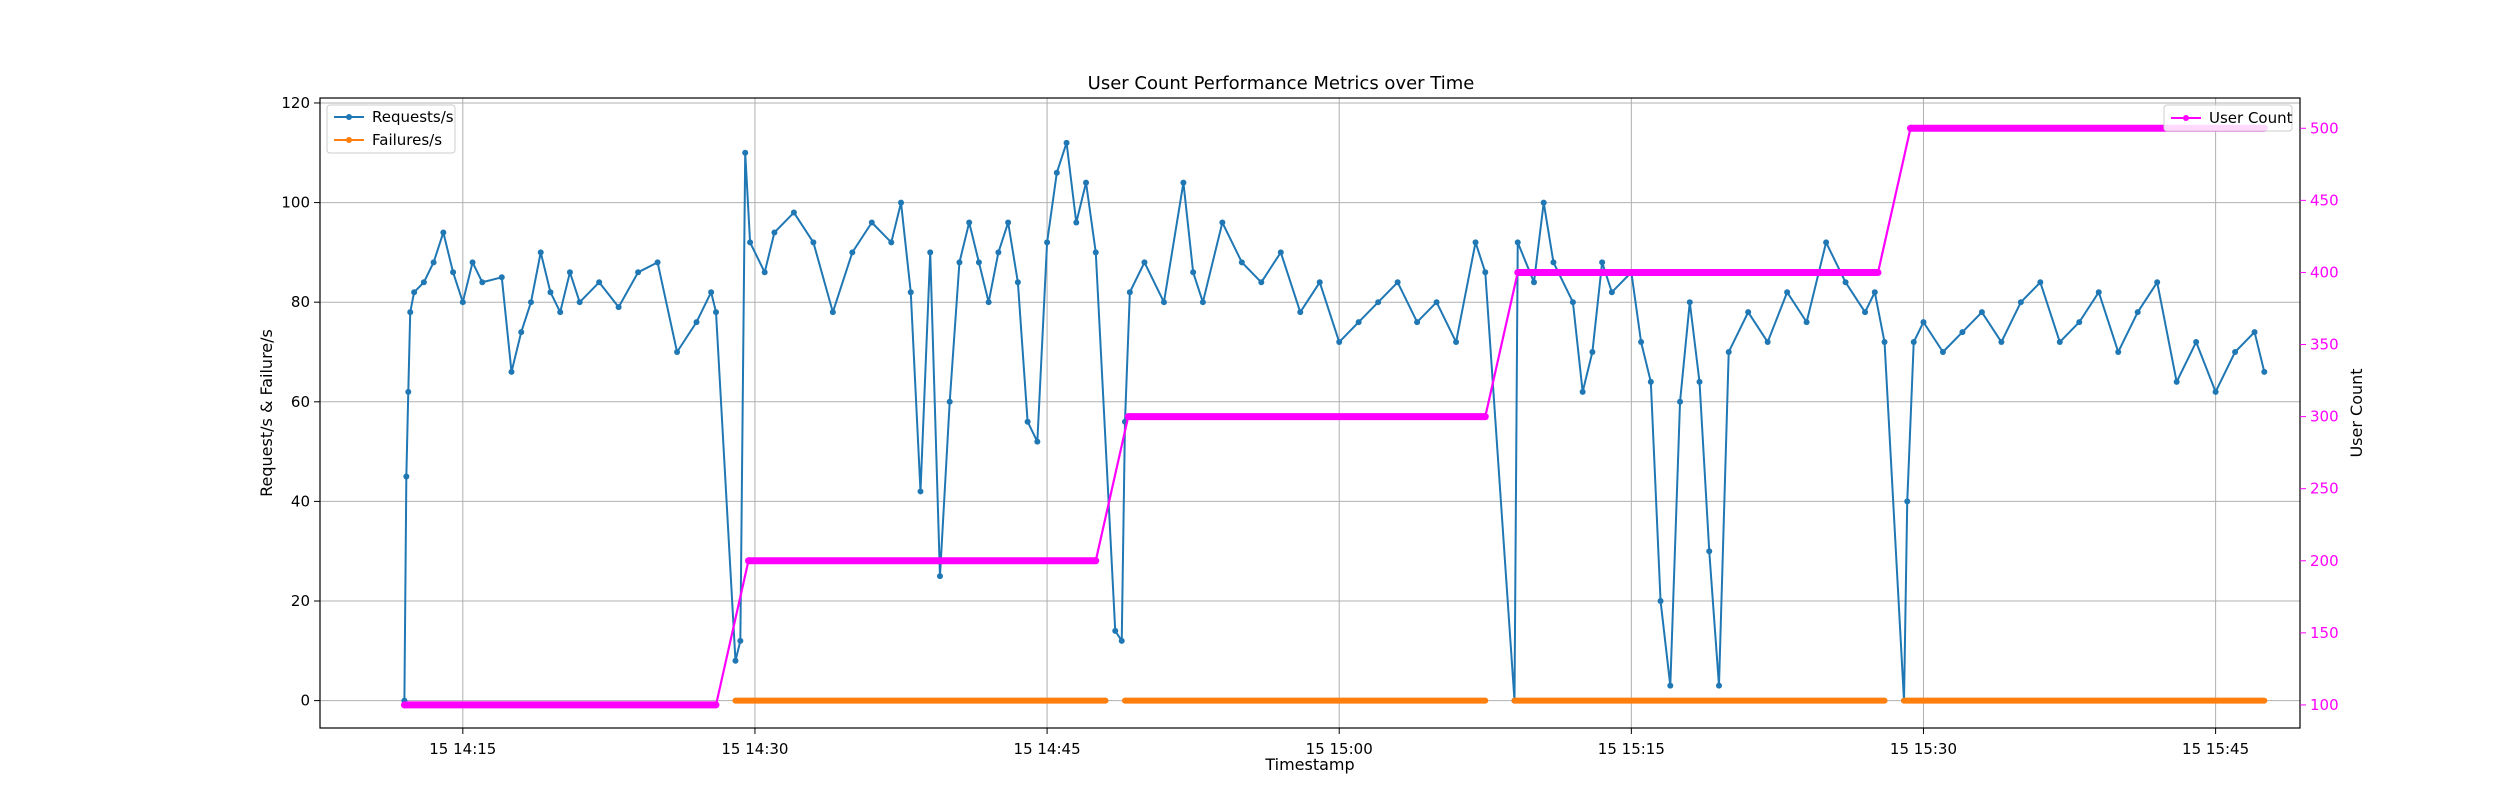 The height and width of the screenshot is (800, 2500). Describe the element at coordinates (2324, 128) in the screenshot. I see `y2-tick-label: 500` at that location.